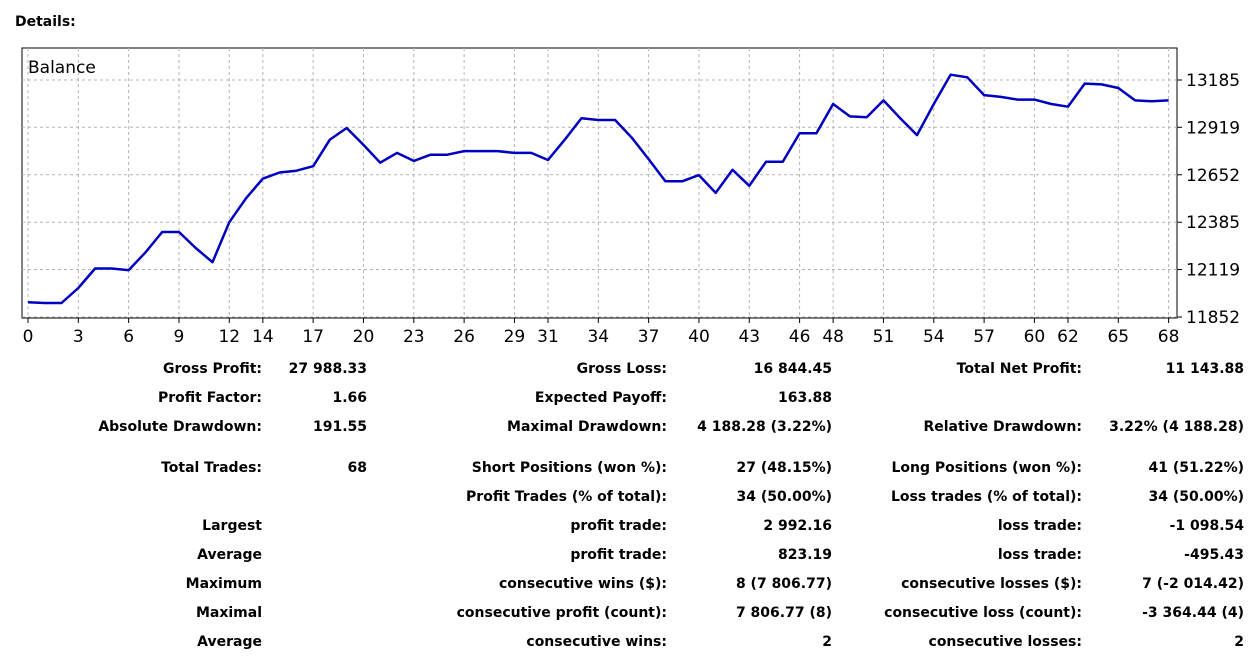 This screenshot has height=656, width=1255. Describe the element at coordinates (1118, 337) in the screenshot. I see `x-tick-label: 65` at that location.